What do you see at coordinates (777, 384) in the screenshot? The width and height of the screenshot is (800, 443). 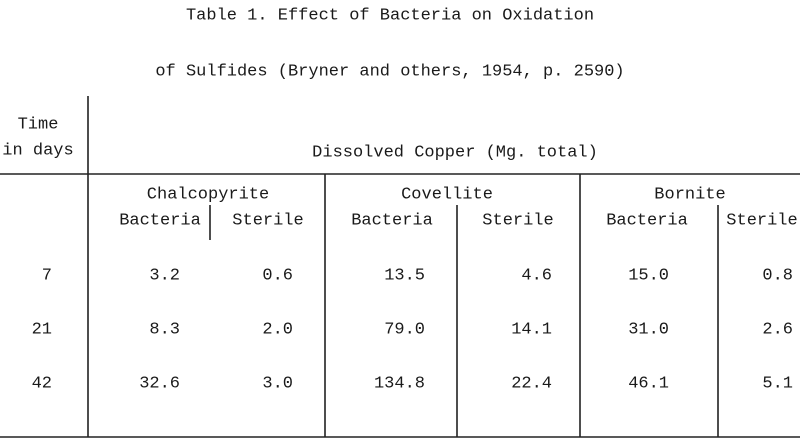 I see `cell: 5.1` at bounding box center [777, 384].